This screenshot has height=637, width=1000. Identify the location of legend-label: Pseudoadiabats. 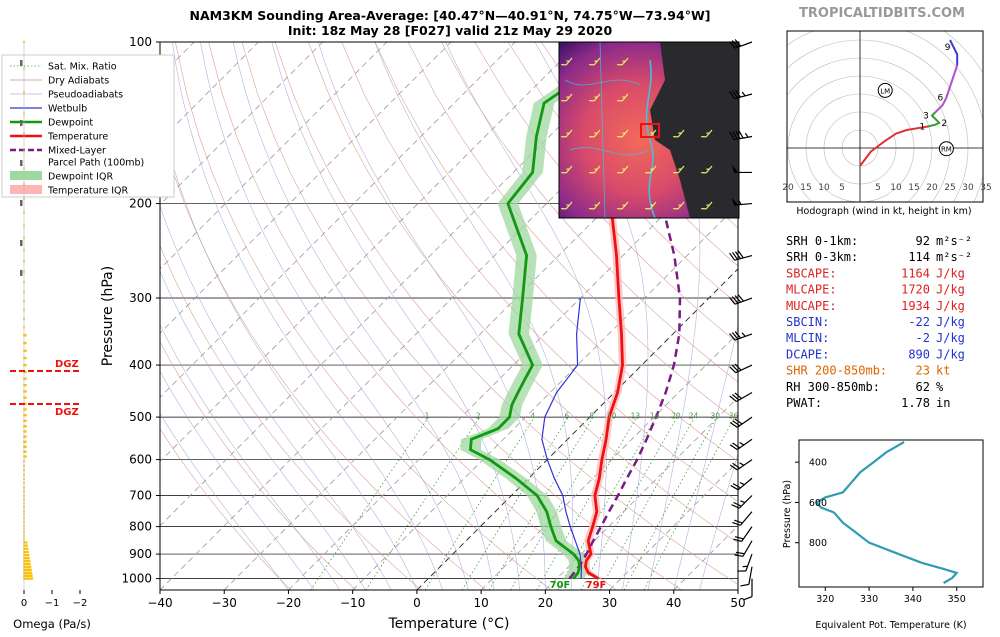
(85, 95).